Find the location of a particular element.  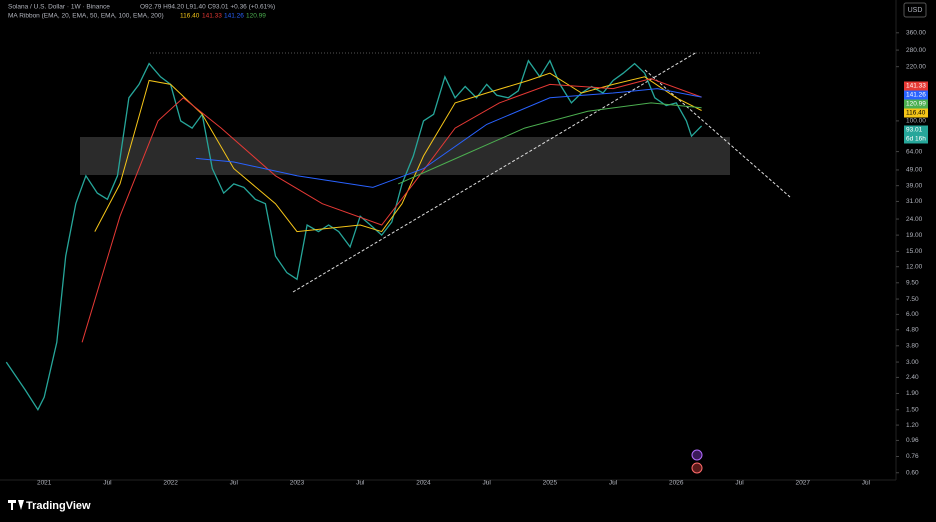

x-tick-label: 2025 is located at coordinates (550, 483).